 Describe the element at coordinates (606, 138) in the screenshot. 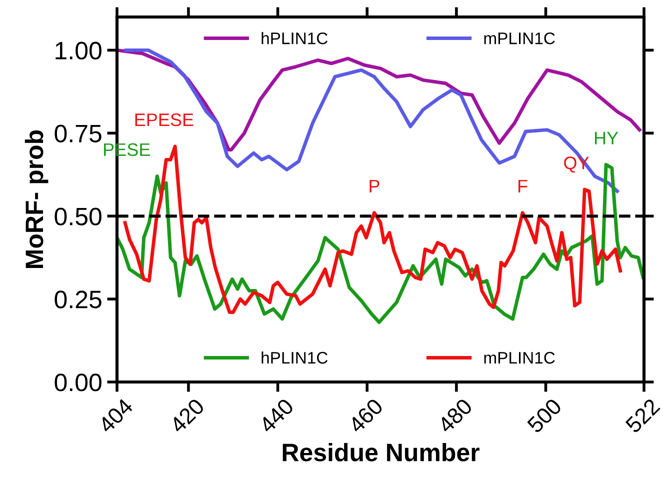

I see `annotation: HY` at that location.